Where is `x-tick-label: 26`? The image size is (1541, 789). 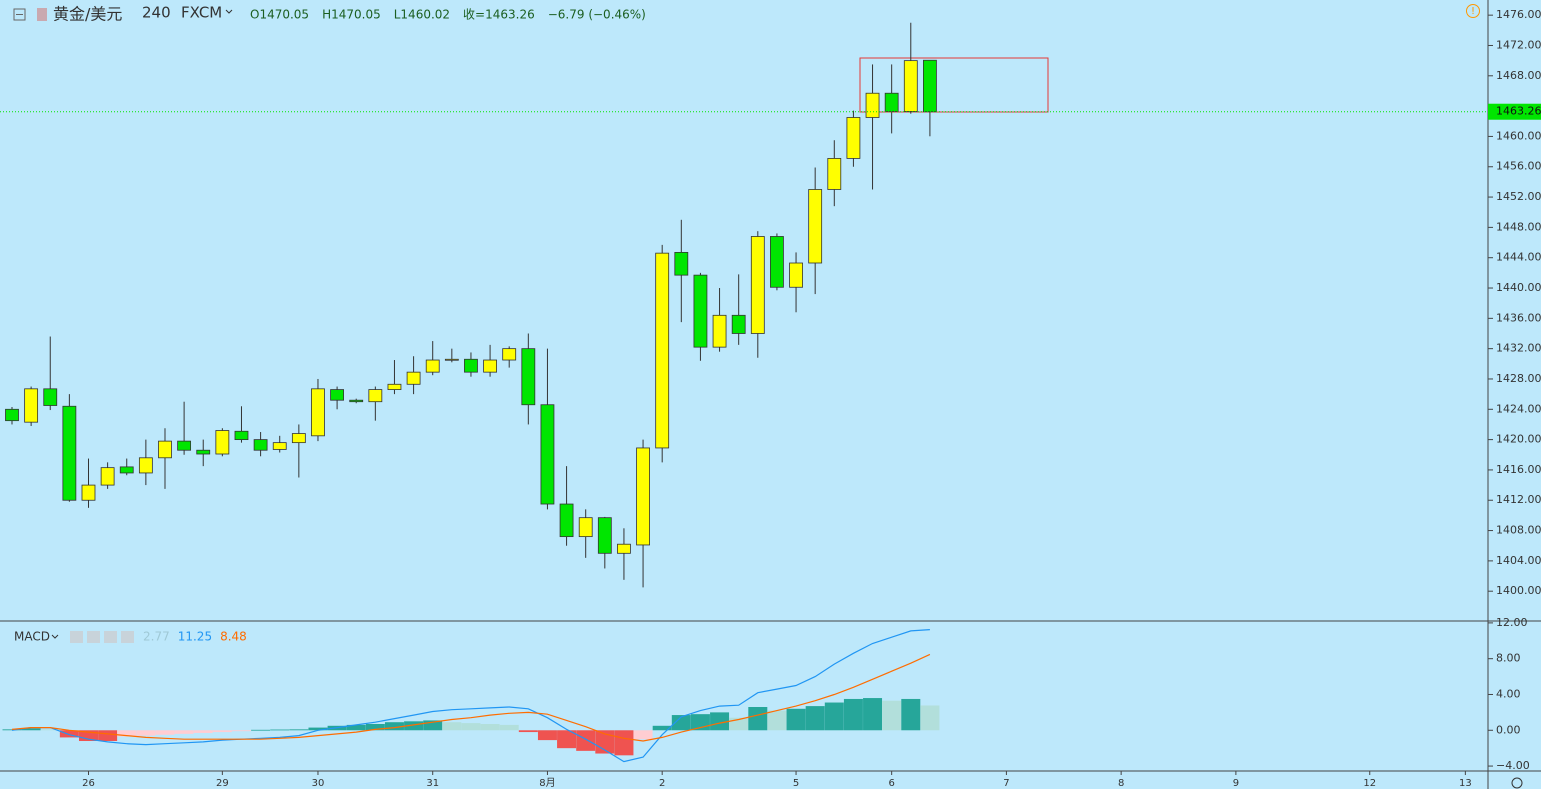
x-tick-label: 26 is located at coordinates (88, 783).